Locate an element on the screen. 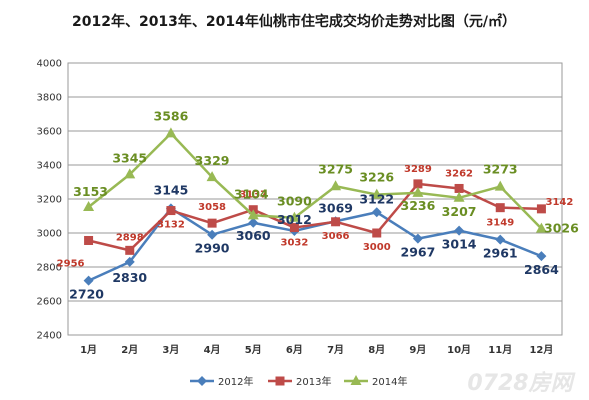  y-tick-label: 2600 is located at coordinates (49, 302).